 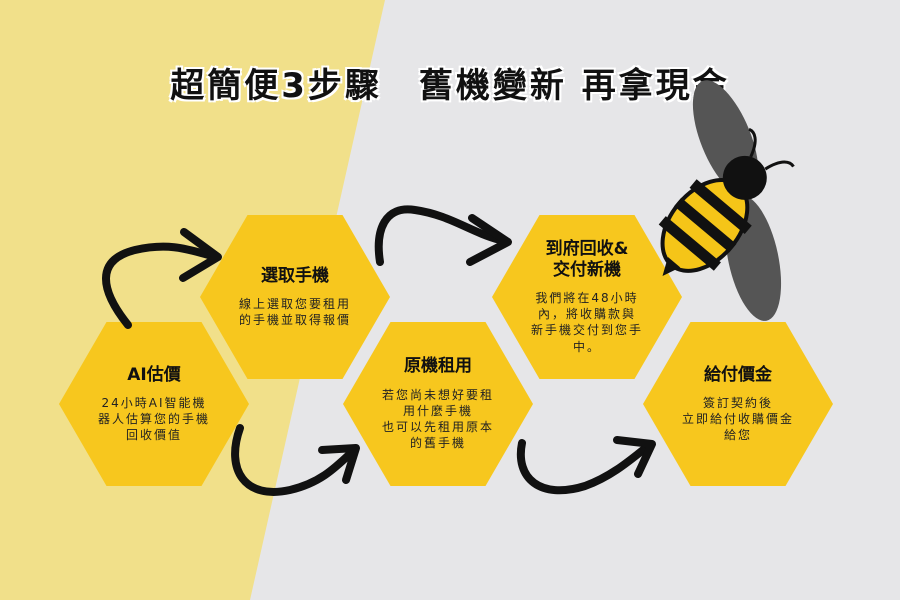 I want to click on step-pay-cash: 給付價金 簽訂契約後 立即給付收購價金 給您, so click(x=738, y=404).